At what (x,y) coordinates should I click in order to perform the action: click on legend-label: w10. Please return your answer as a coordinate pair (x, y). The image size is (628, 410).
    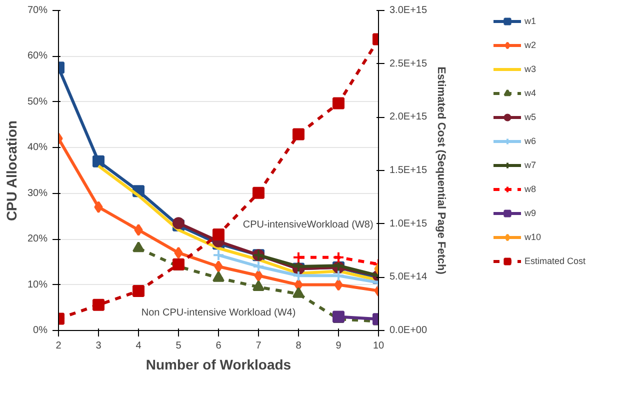
    Looking at the image, I should click on (533, 237).